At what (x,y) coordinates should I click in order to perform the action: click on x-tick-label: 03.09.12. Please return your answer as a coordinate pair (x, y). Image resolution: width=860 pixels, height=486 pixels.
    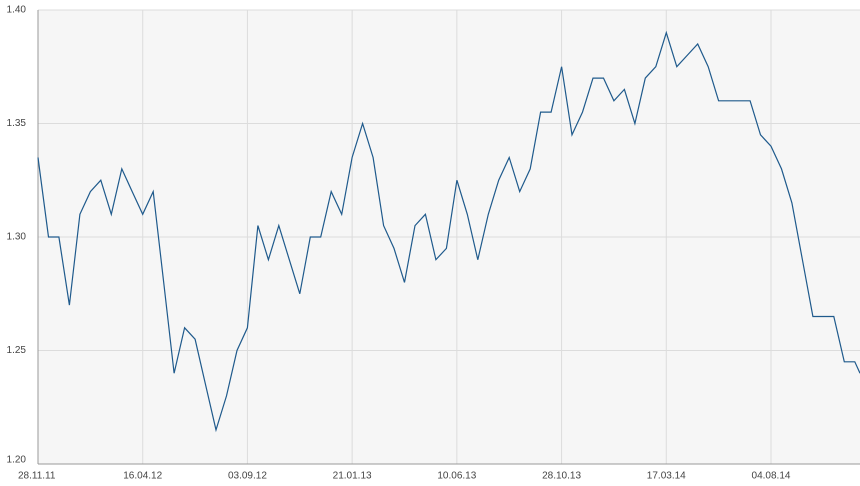
    Looking at the image, I should click on (247, 476).